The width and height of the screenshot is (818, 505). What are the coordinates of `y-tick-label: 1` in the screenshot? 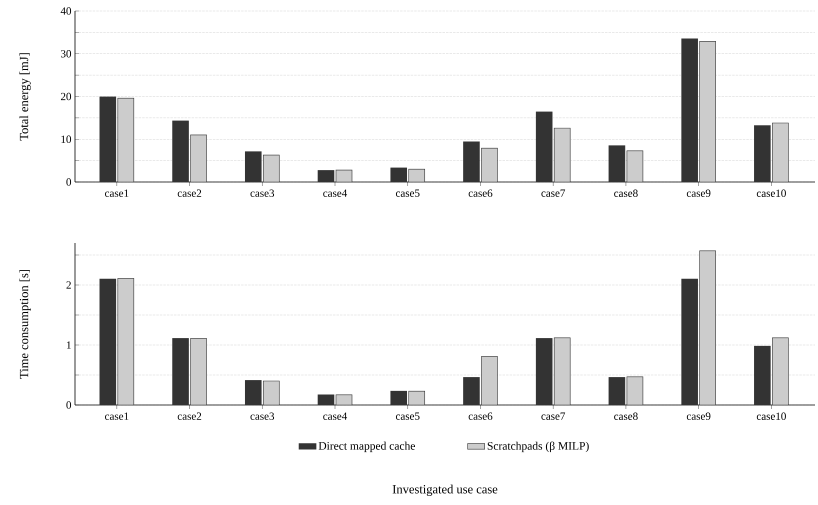 It's located at (68, 345).